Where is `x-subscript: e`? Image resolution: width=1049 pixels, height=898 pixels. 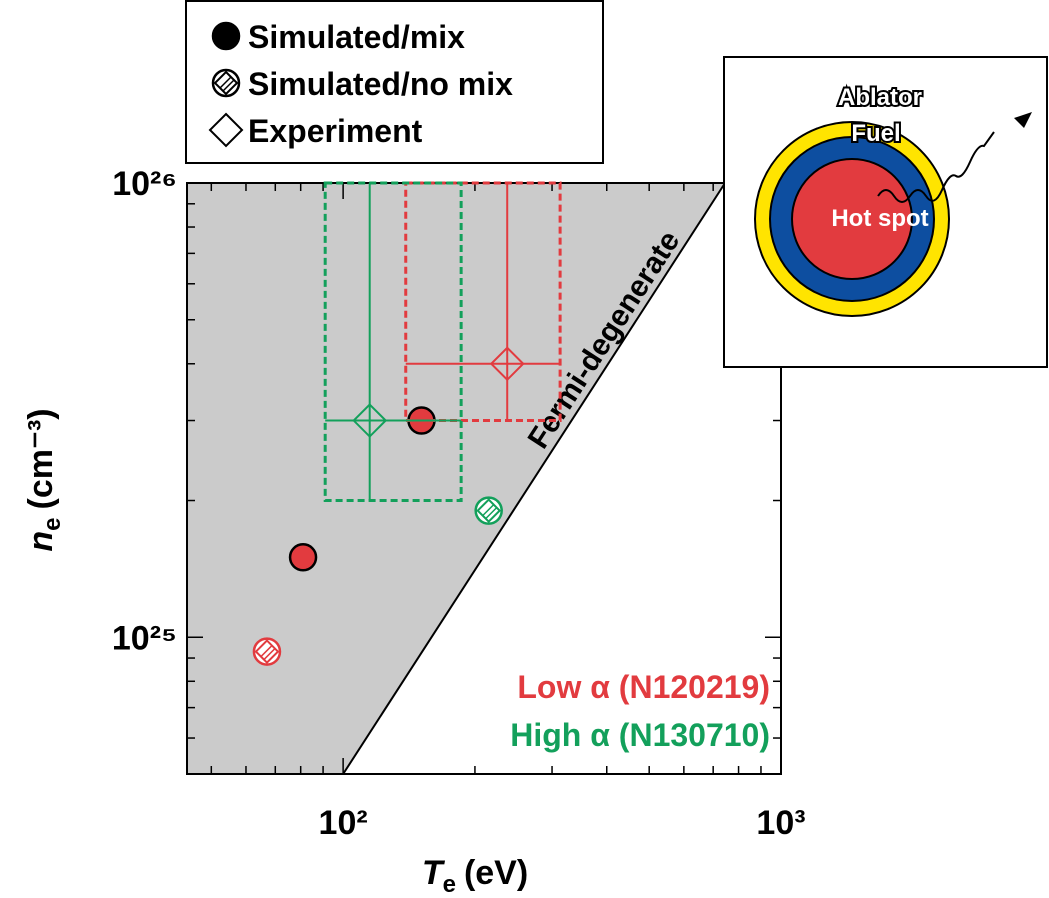 x-subscript: e is located at coordinates (449, 884).